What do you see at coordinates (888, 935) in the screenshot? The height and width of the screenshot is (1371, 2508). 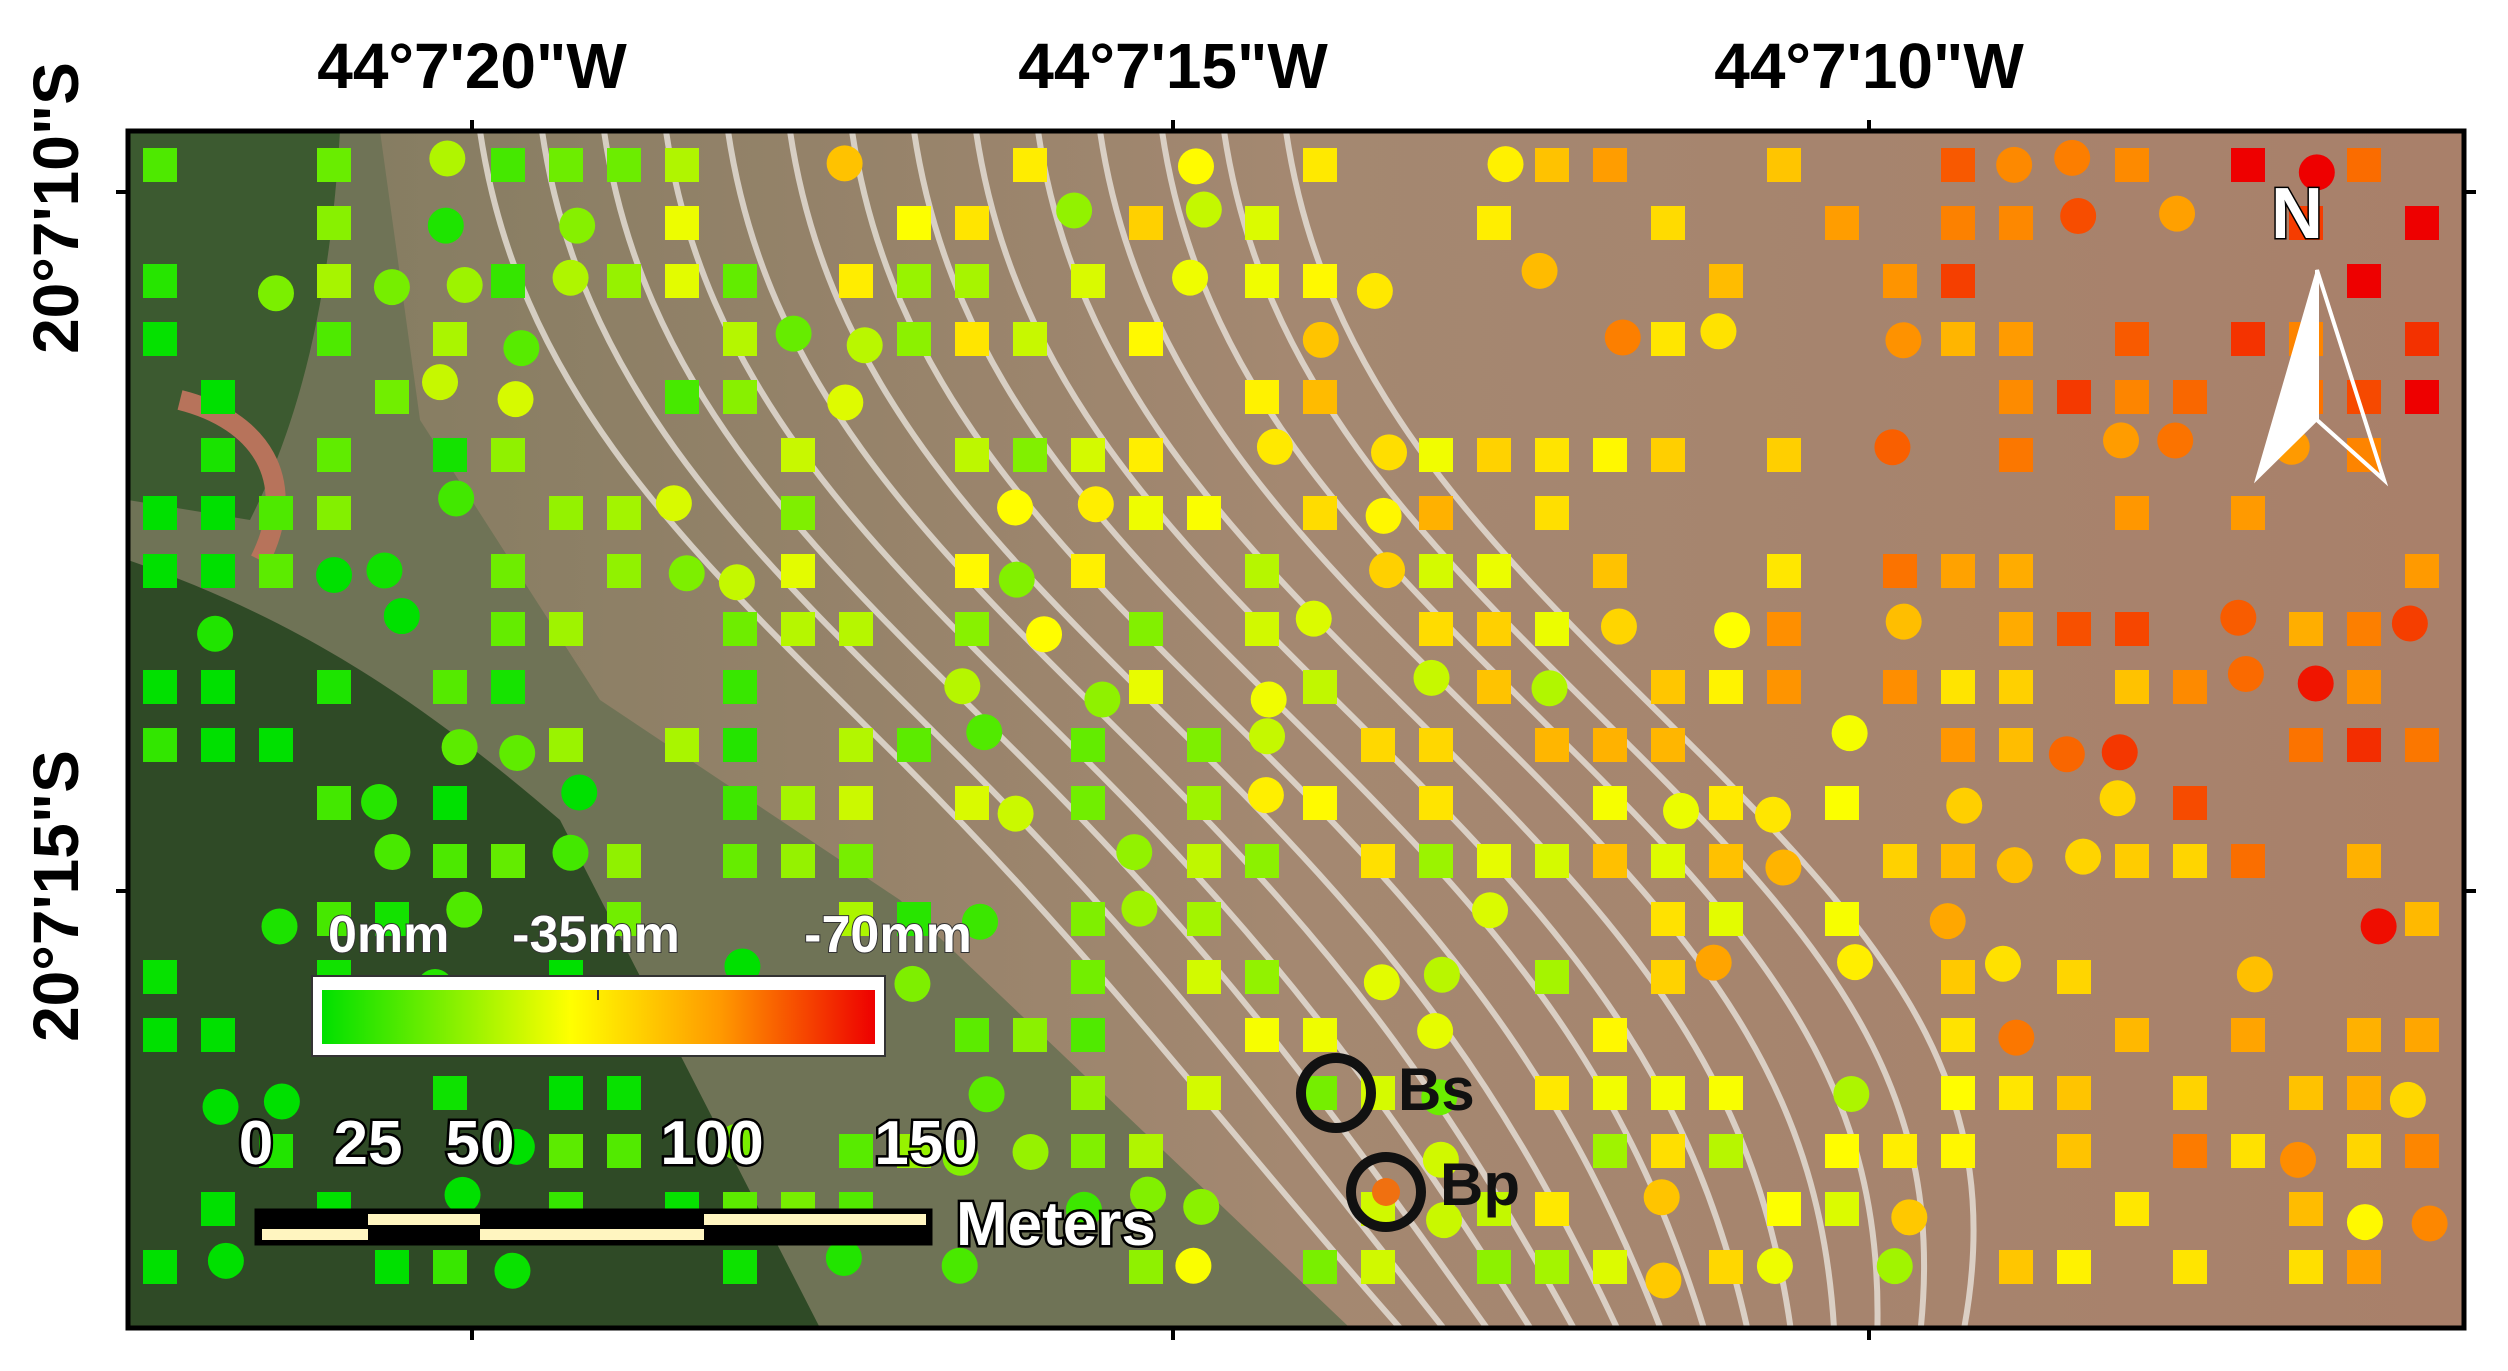 I see `colorbar-label: -70mm` at bounding box center [888, 935].